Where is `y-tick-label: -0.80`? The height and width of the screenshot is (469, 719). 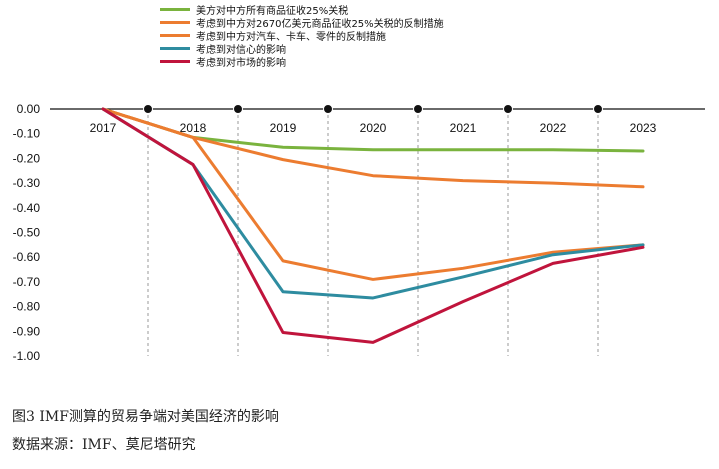 y-tick-label: -0.80 is located at coordinates (27, 307).